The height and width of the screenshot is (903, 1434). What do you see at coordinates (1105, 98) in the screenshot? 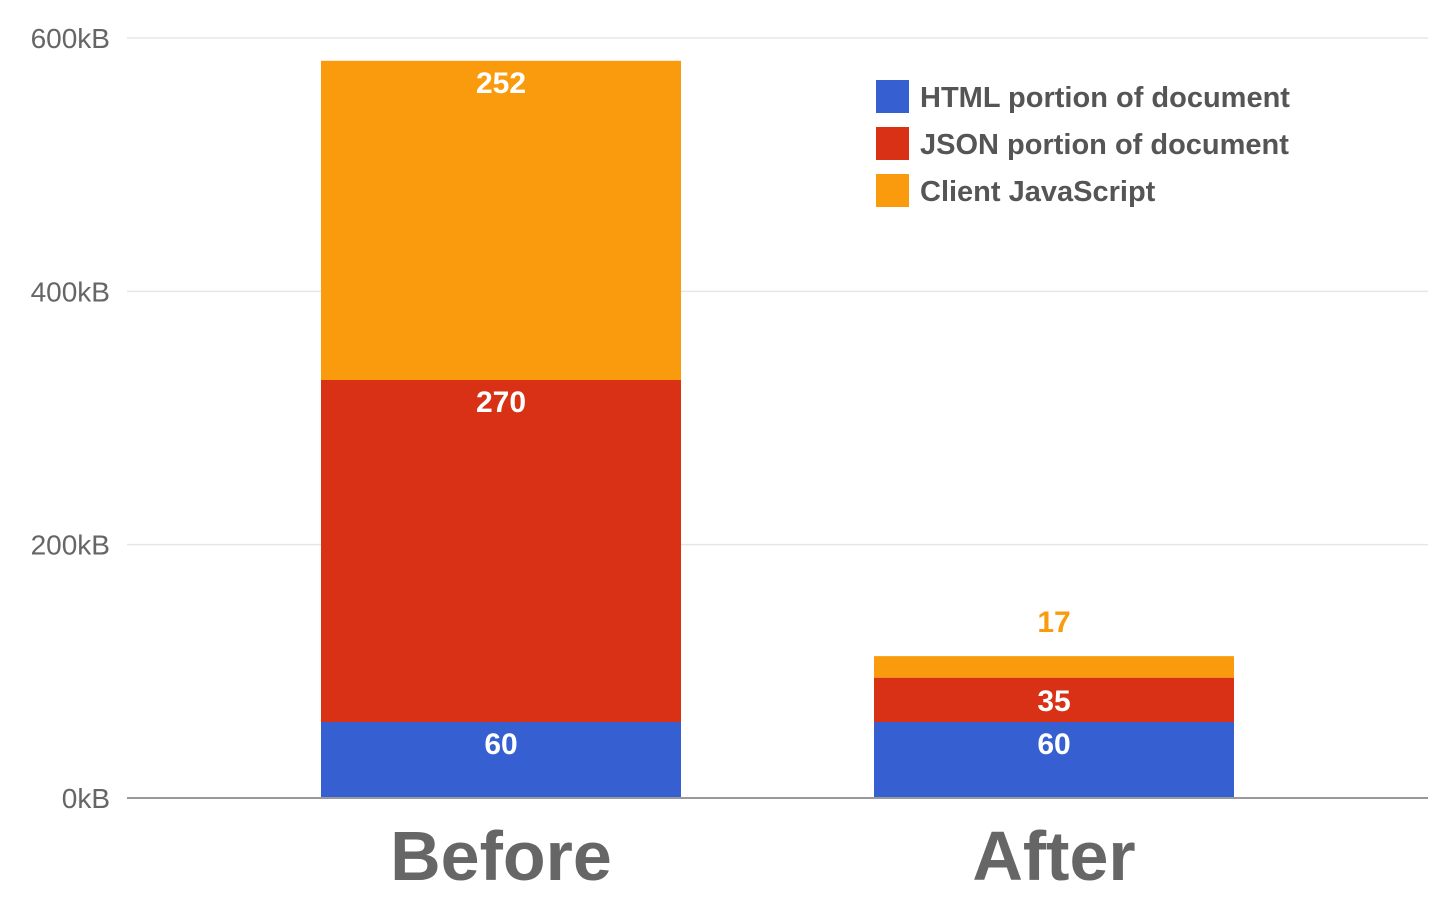
I see `legend-label: HTML portion of document` at bounding box center [1105, 98].